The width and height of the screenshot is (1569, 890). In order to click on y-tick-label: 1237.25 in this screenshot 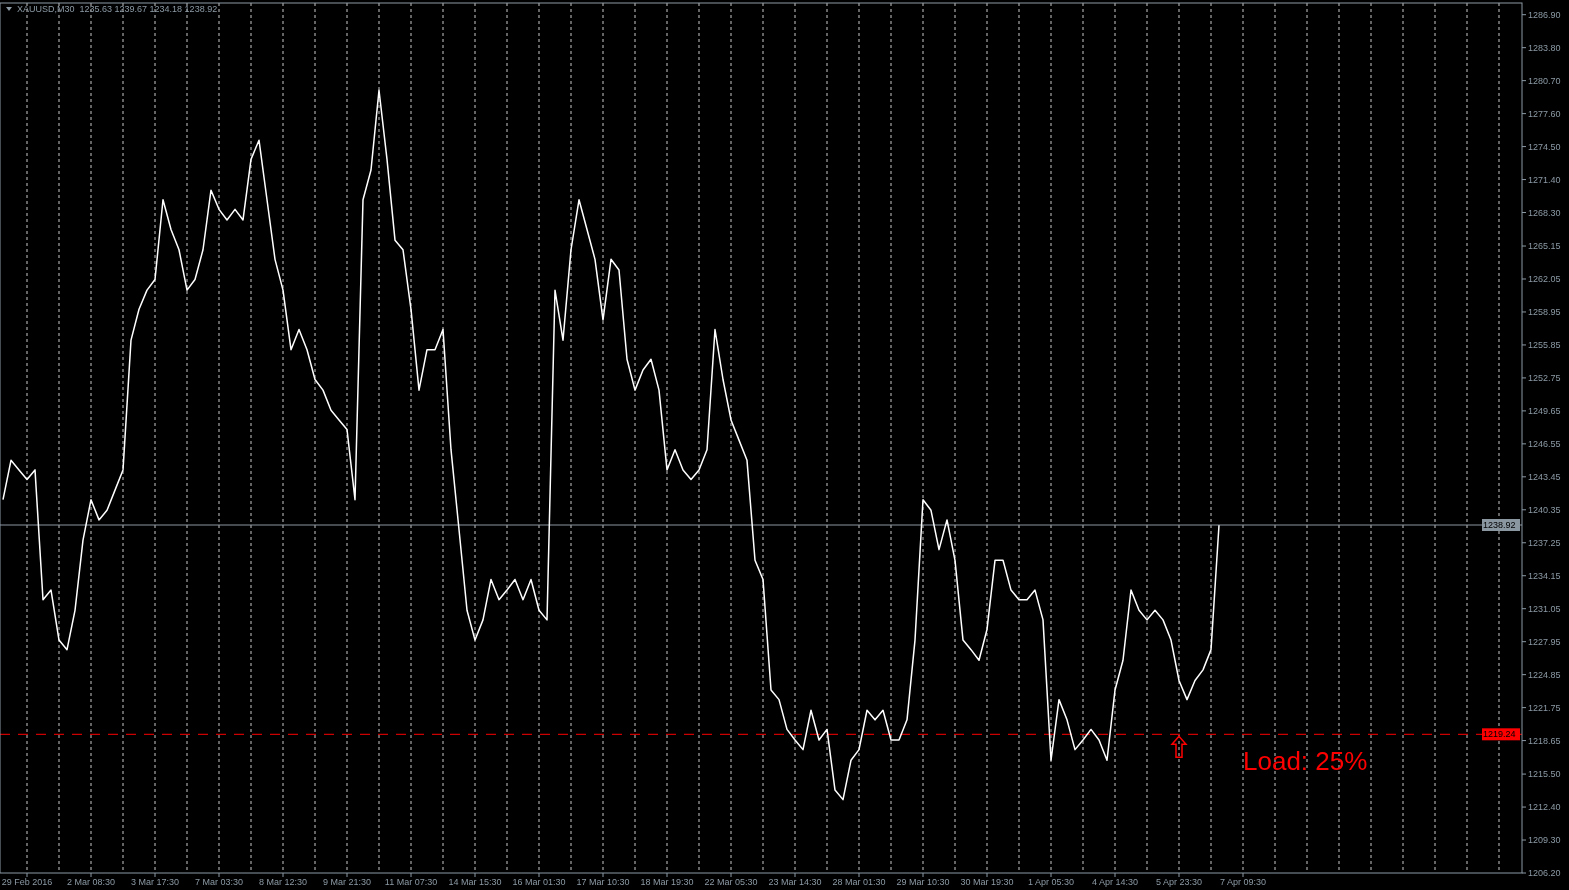, I will do `click(1544, 542)`.